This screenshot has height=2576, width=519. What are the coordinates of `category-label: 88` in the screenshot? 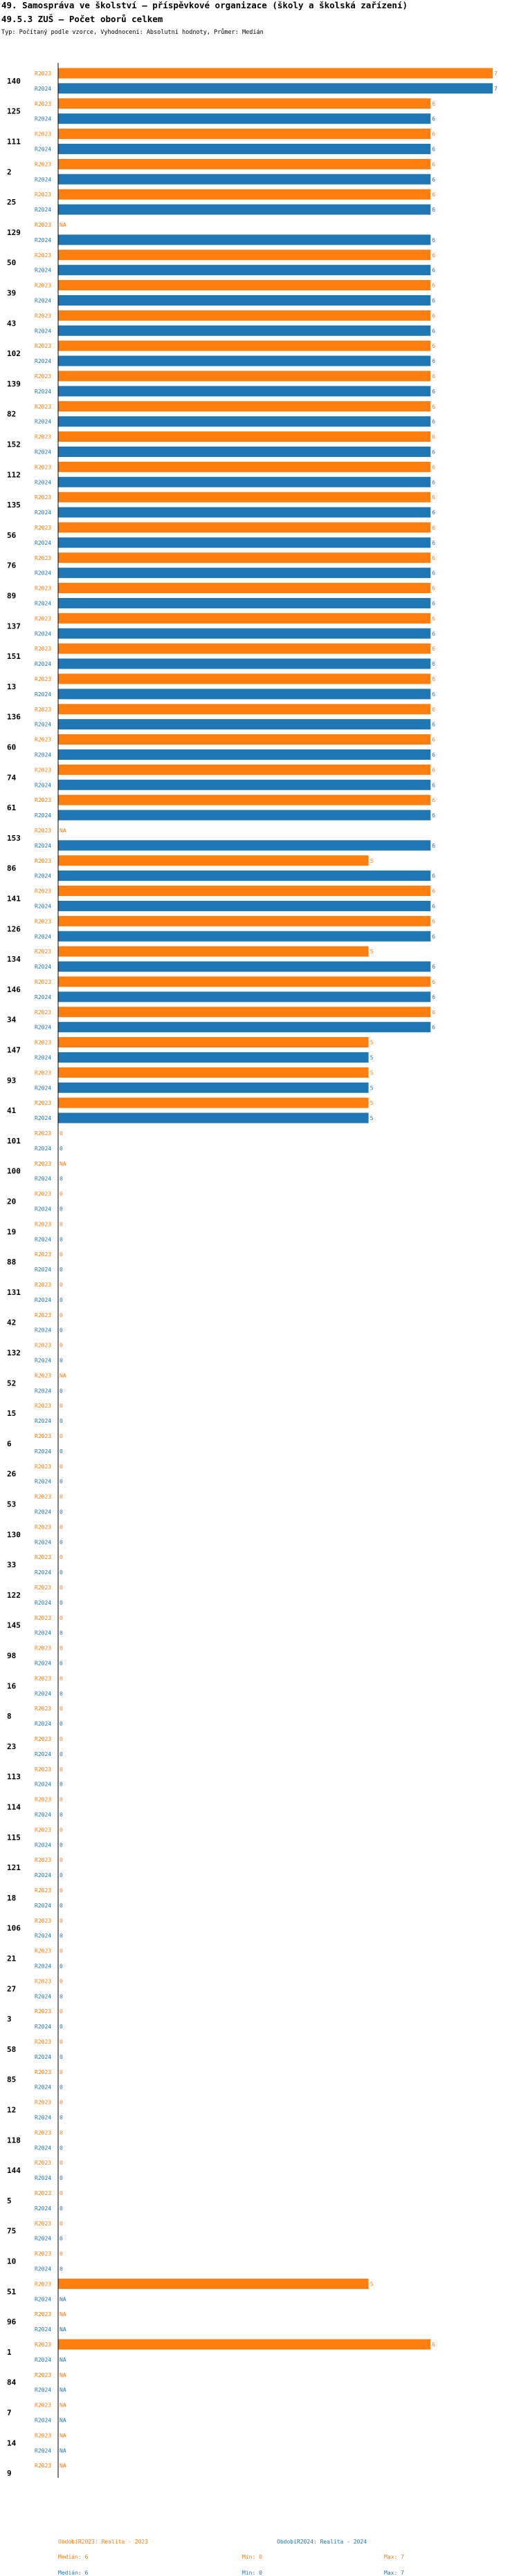 It's located at (11, 1262).